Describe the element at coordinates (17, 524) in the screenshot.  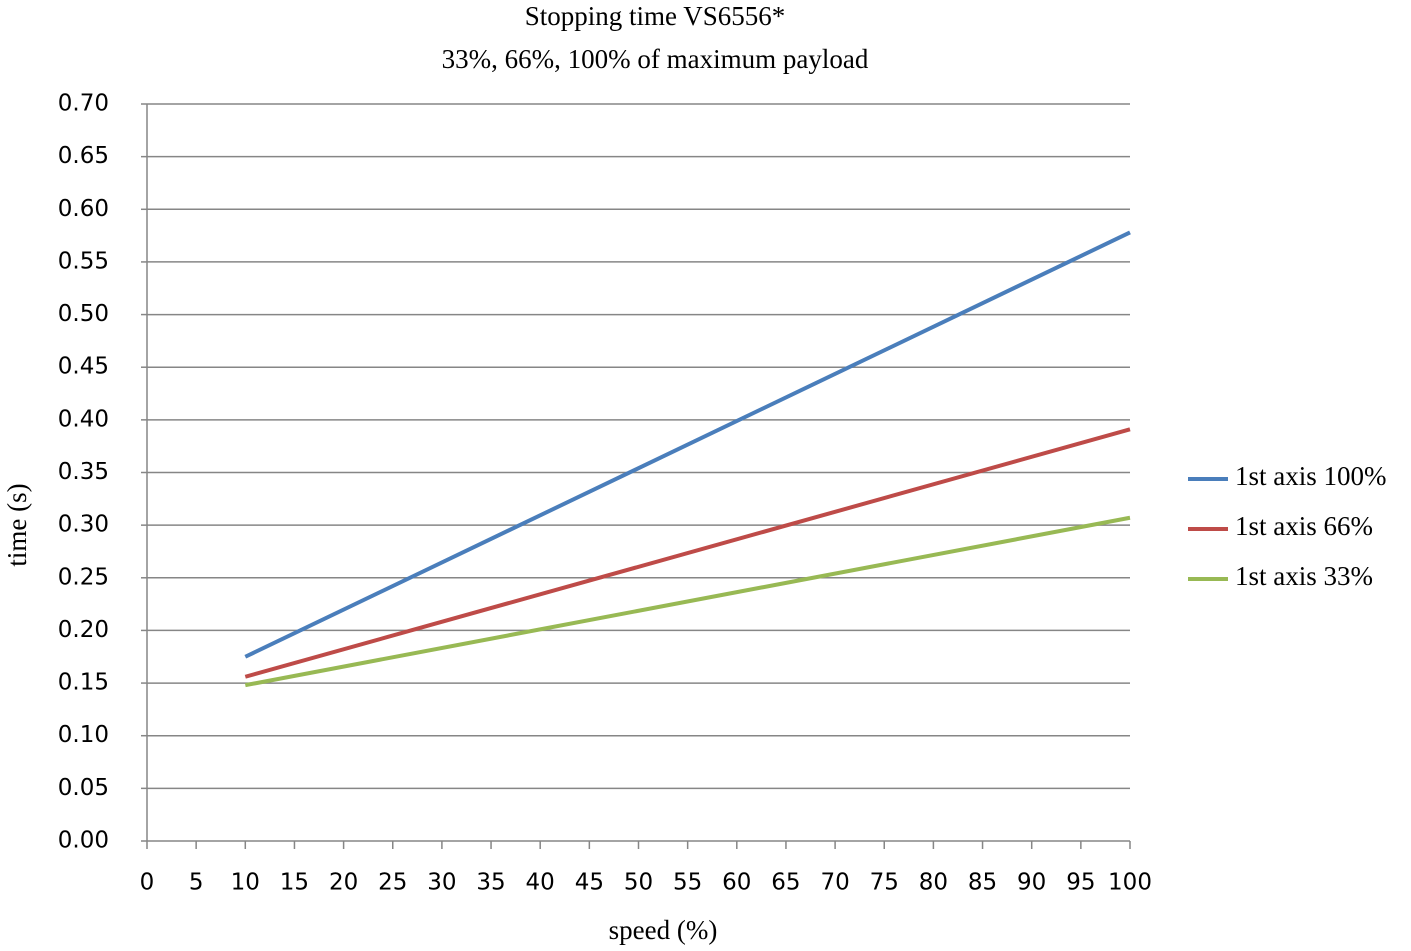
I see `y-axis-label: time (s)` at that location.